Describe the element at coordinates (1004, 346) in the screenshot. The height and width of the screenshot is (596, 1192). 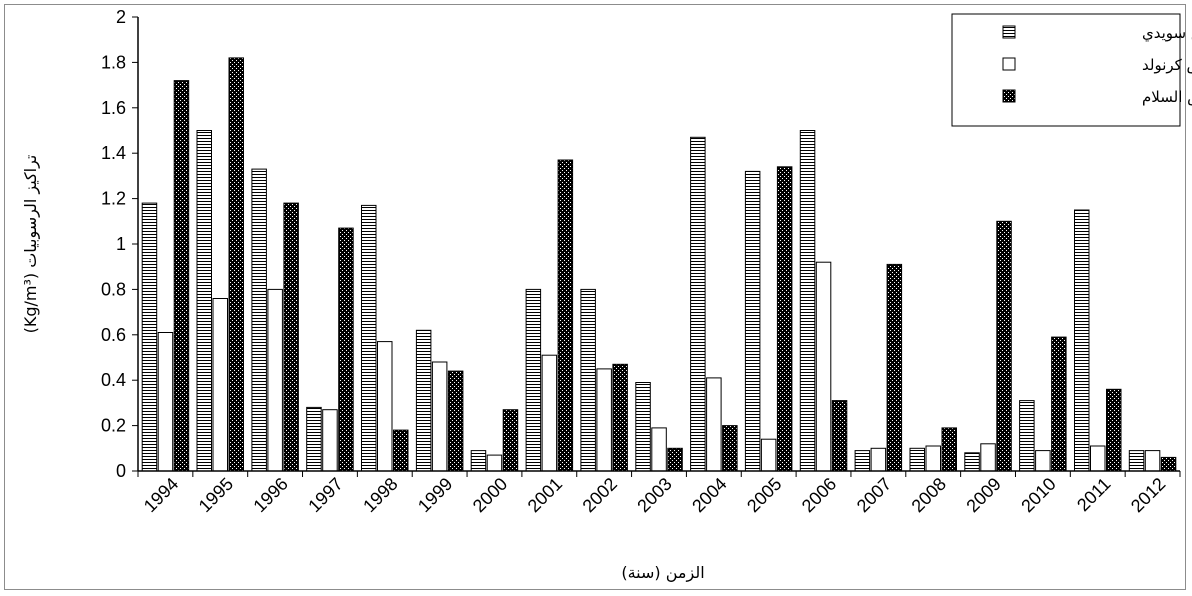
I see `bar-3-2009` at that location.